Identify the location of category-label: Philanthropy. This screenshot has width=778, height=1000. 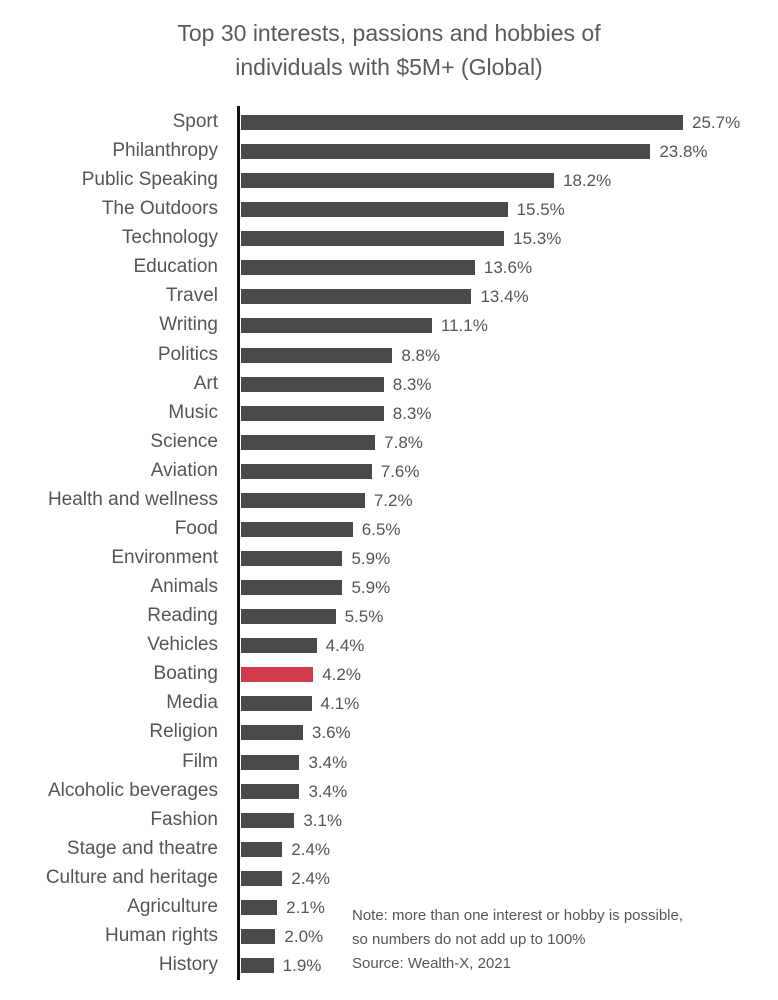
(165, 151).